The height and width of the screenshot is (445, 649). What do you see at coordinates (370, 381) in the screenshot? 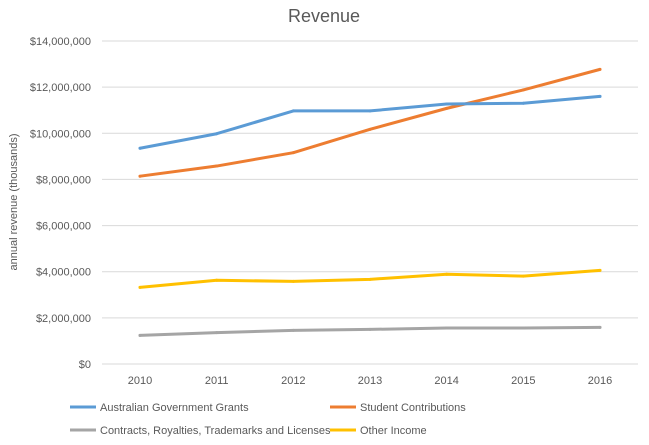
I see `x-tick-label: 2013` at bounding box center [370, 381].